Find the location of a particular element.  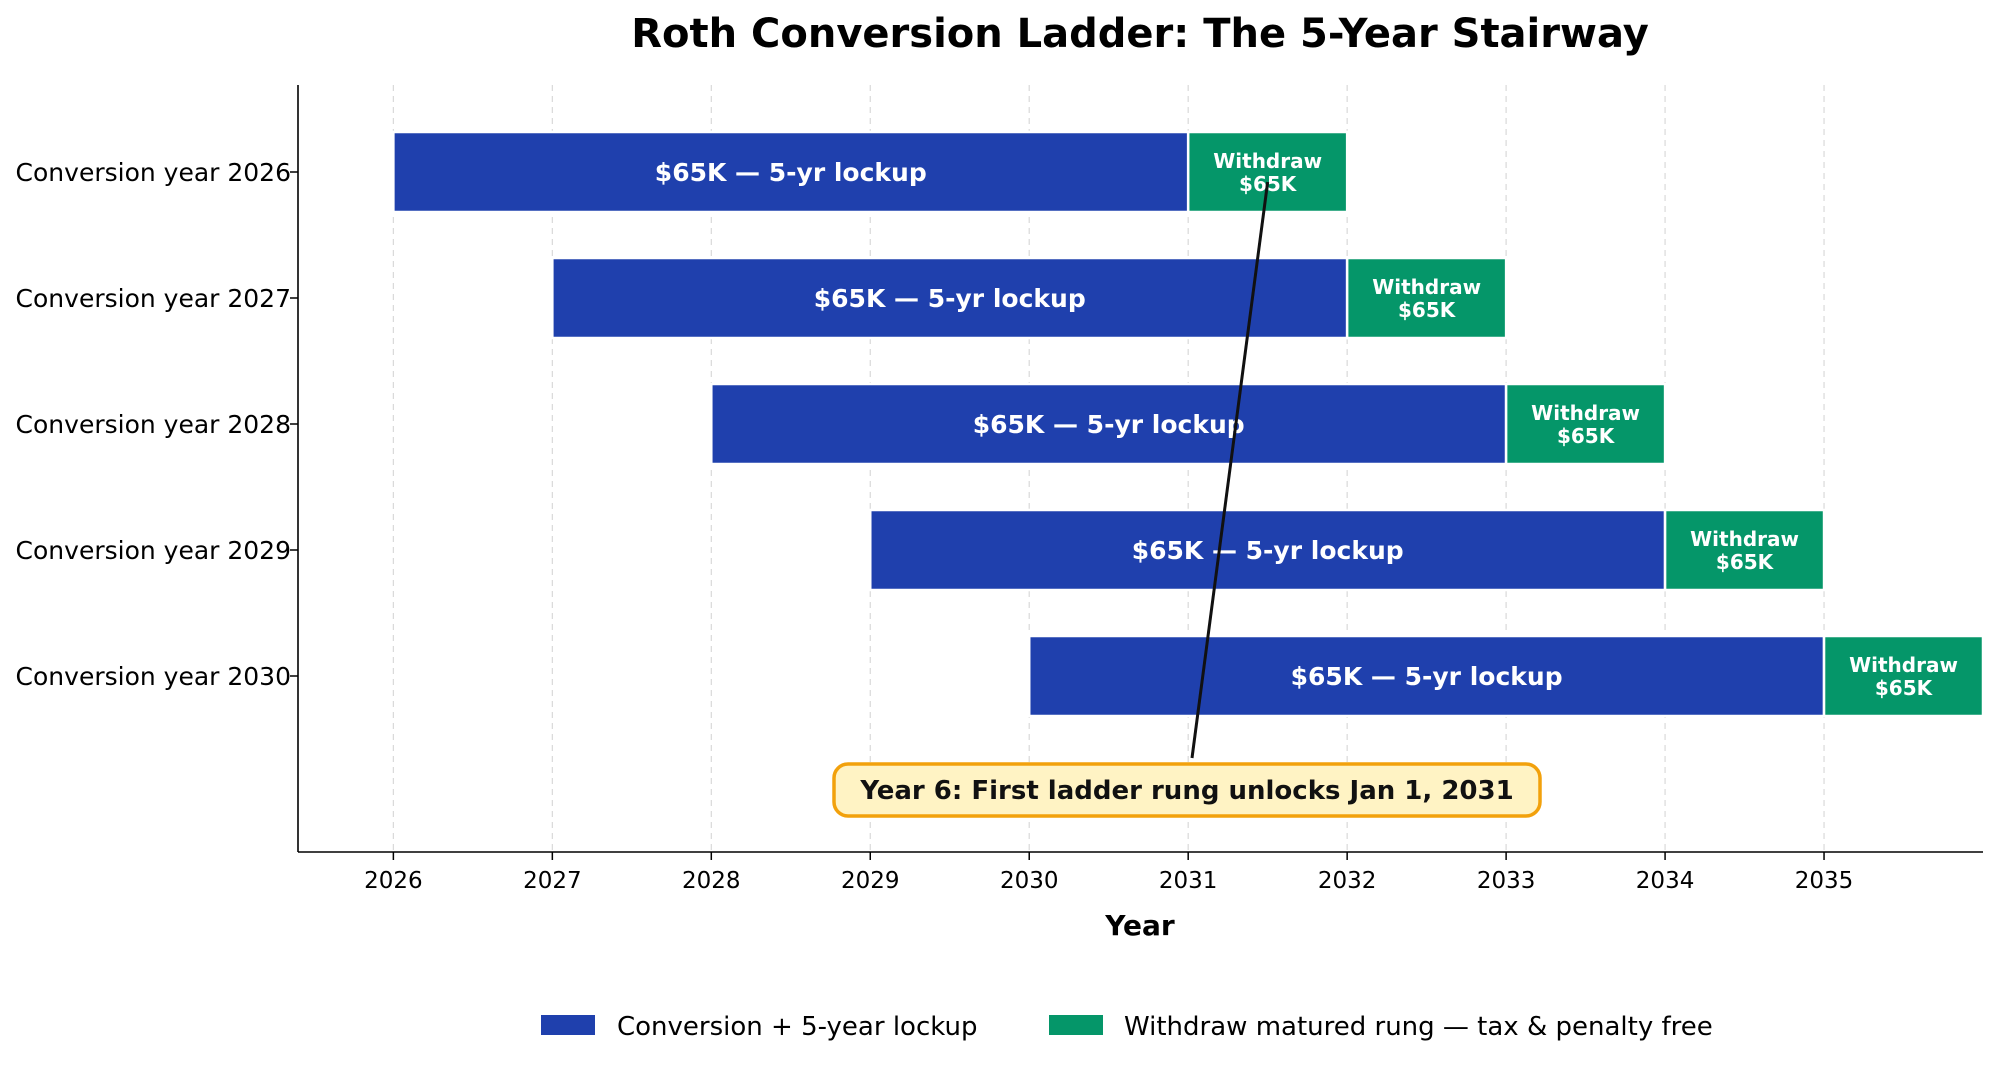

x-tick-label: 2028 is located at coordinates (711, 881).